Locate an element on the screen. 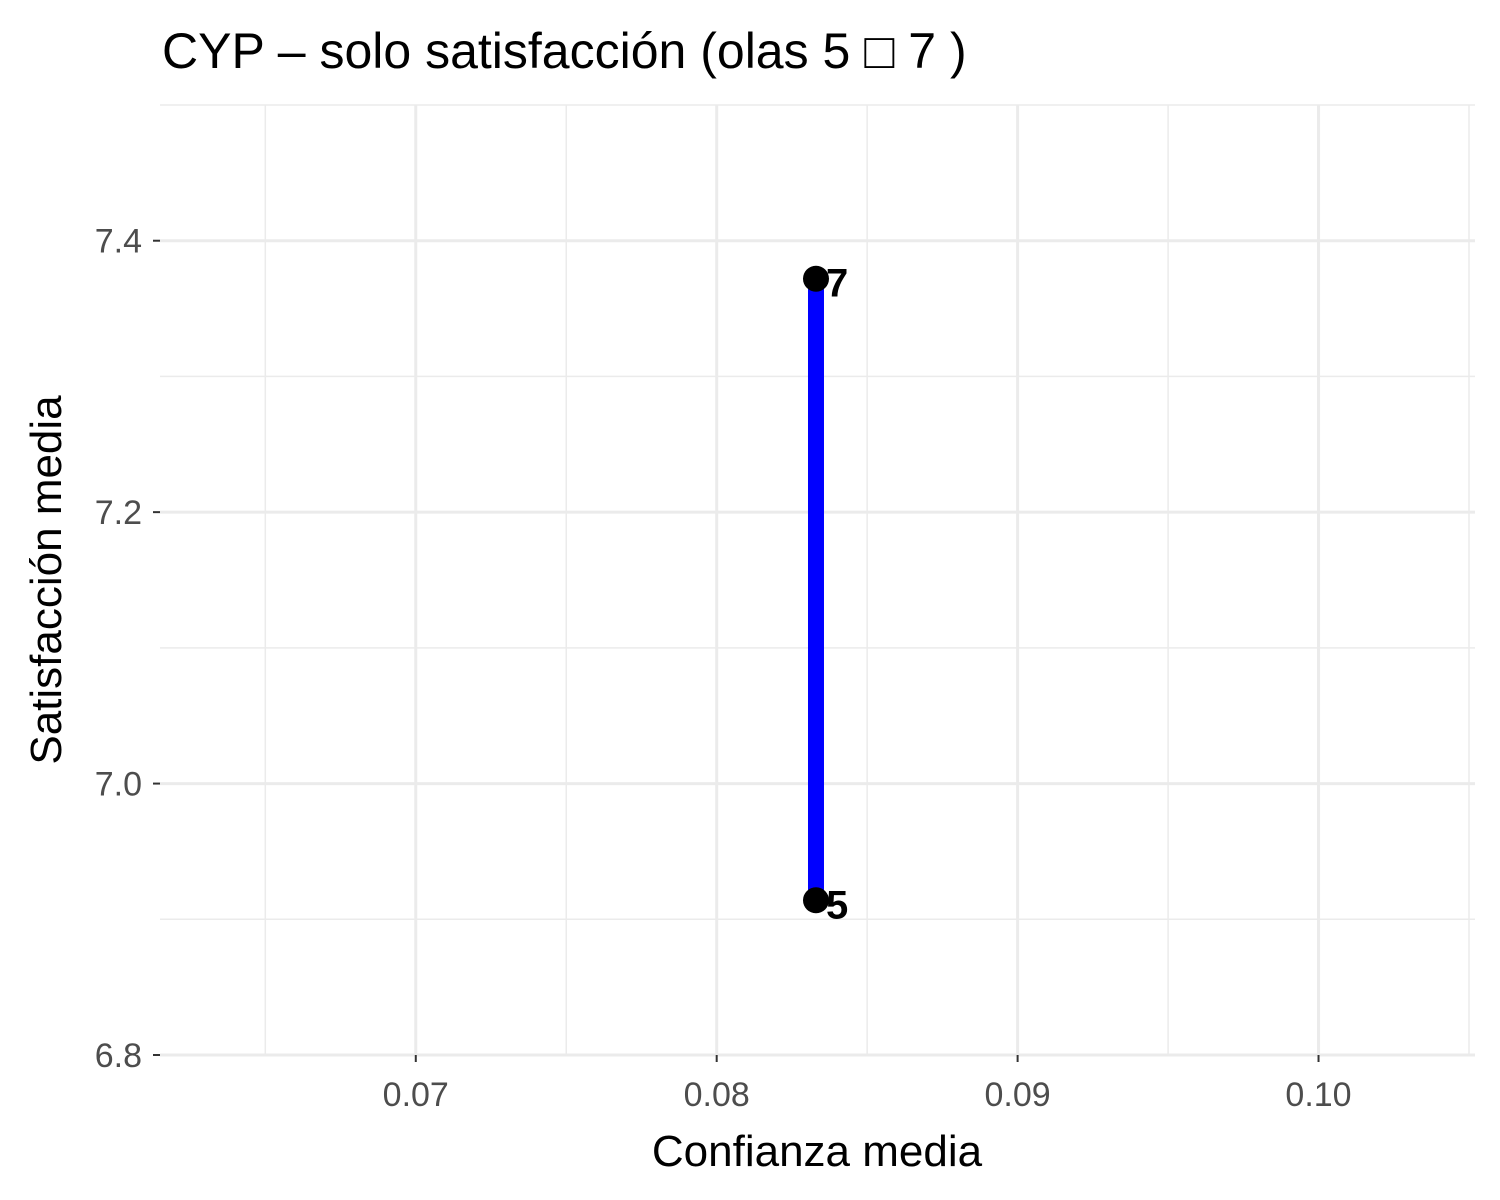  x-tick-label: 0.09 is located at coordinates (1018, 1095).